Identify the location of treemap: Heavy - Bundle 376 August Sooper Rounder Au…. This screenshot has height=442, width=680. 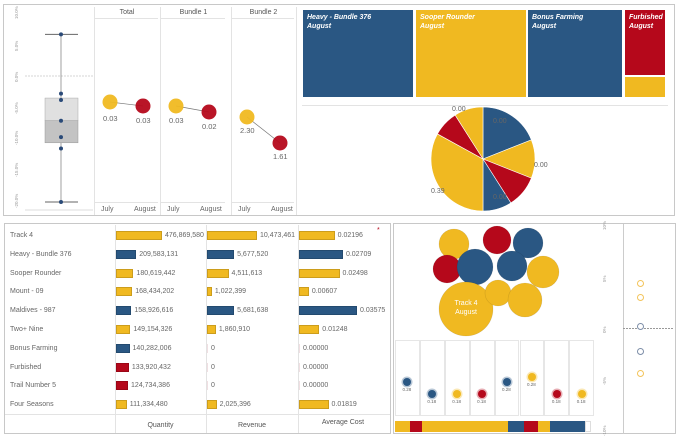
(484, 53).